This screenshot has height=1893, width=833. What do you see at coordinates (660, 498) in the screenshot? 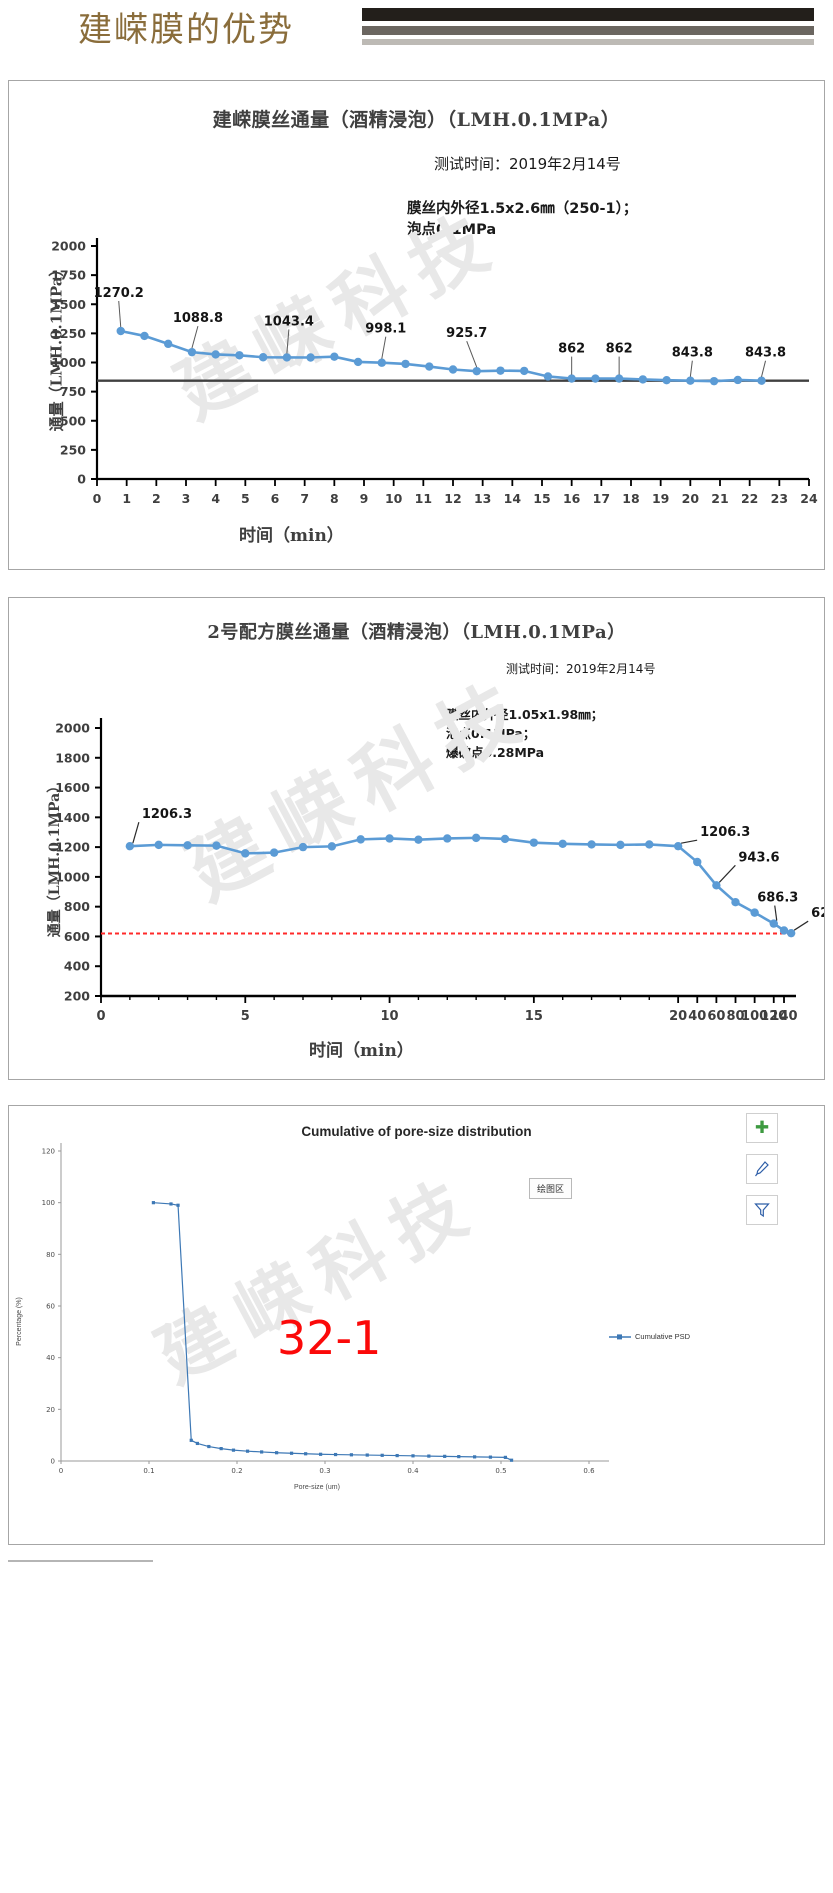
I see `chart-1-x-tick-label: 19` at bounding box center [660, 498].